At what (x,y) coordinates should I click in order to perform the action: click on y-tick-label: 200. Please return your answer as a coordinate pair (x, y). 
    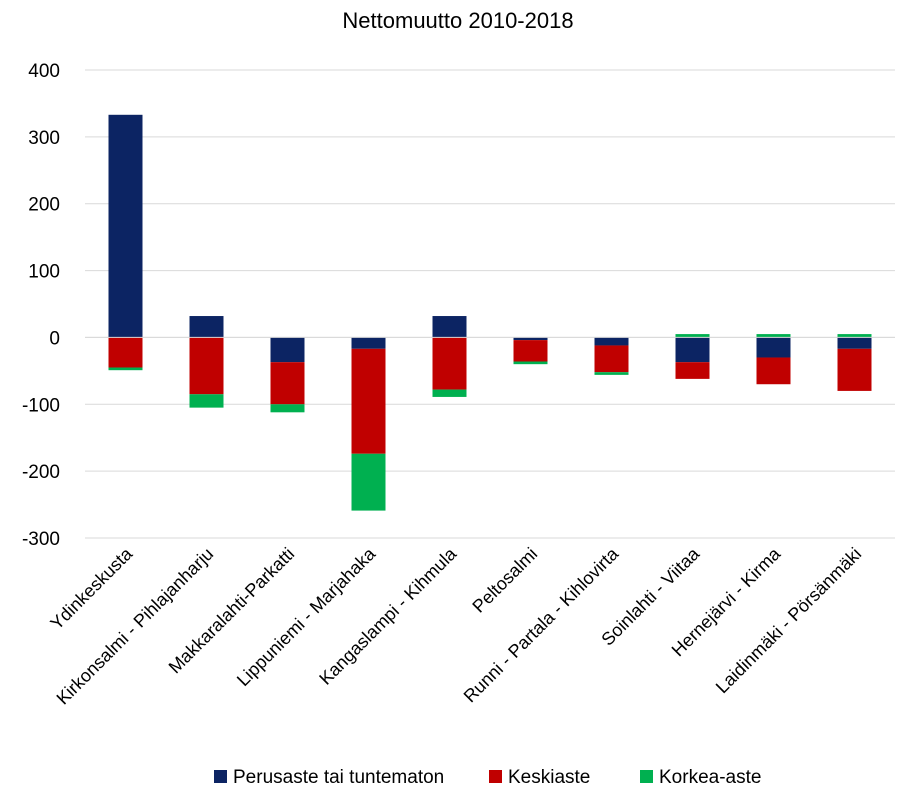
    Looking at the image, I should click on (44, 205).